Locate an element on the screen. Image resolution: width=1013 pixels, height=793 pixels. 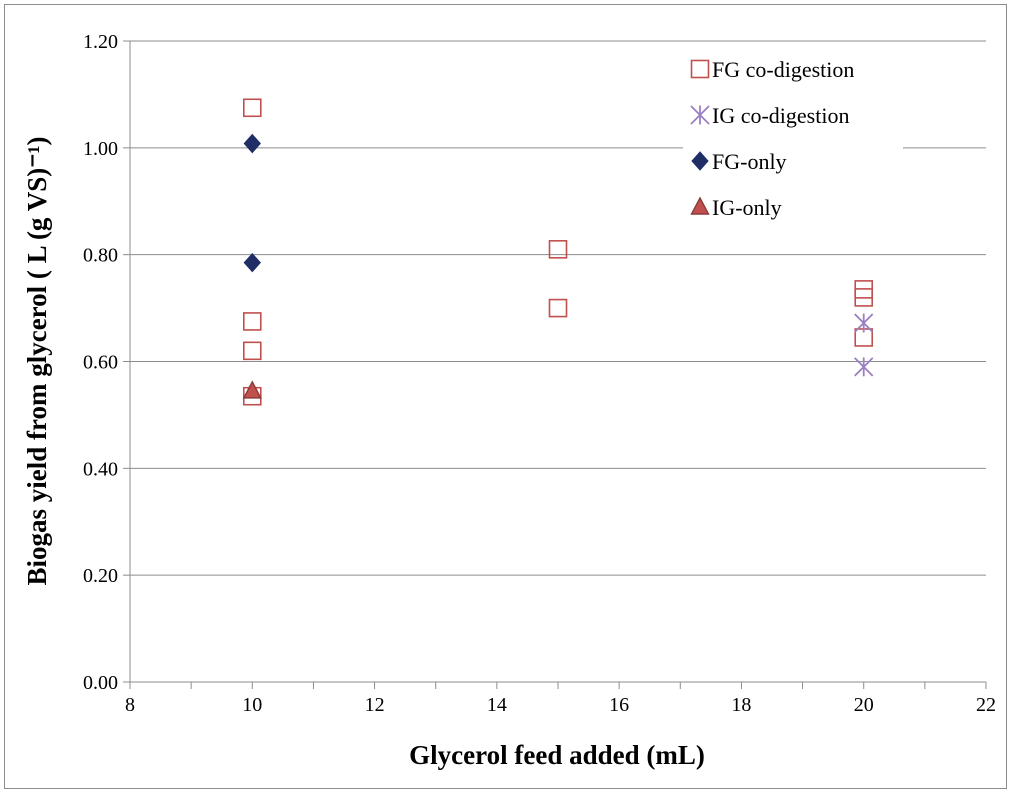
legend-label: FG-only is located at coordinates (749, 161).